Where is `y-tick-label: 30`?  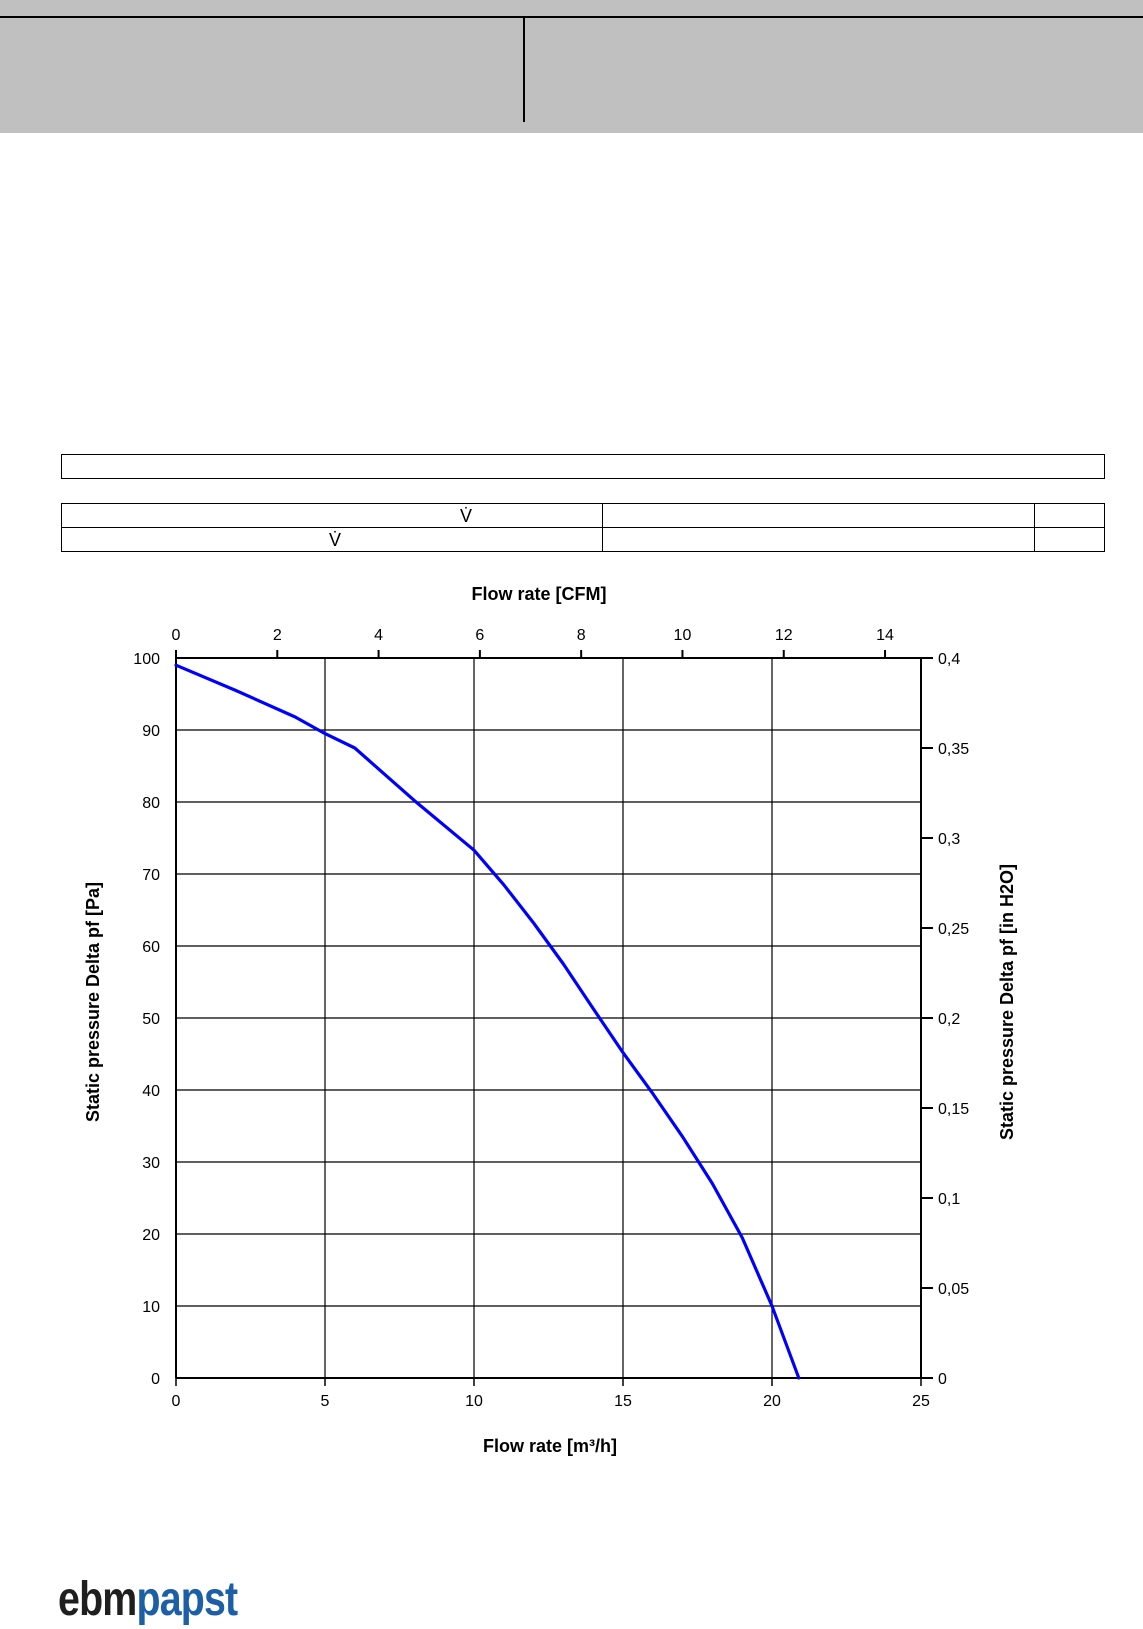
y-tick-label: 30 is located at coordinates (151, 1163).